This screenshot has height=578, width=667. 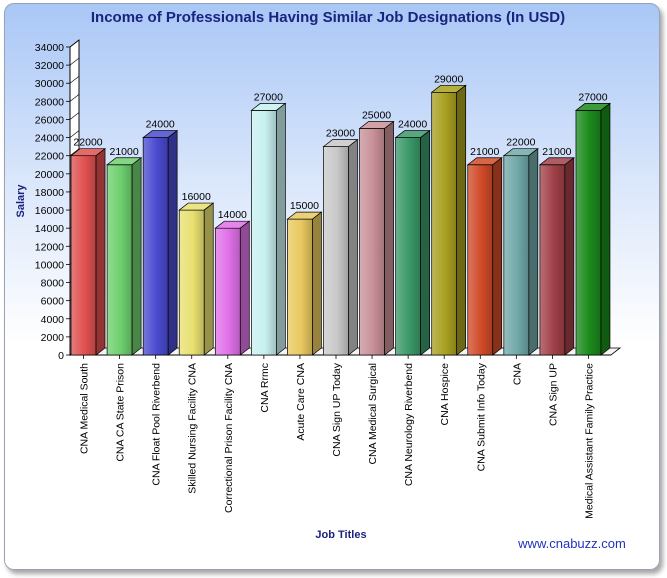 What do you see at coordinates (121, 412) in the screenshot?
I see `category-label: CNA CA State Prison` at bounding box center [121, 412].